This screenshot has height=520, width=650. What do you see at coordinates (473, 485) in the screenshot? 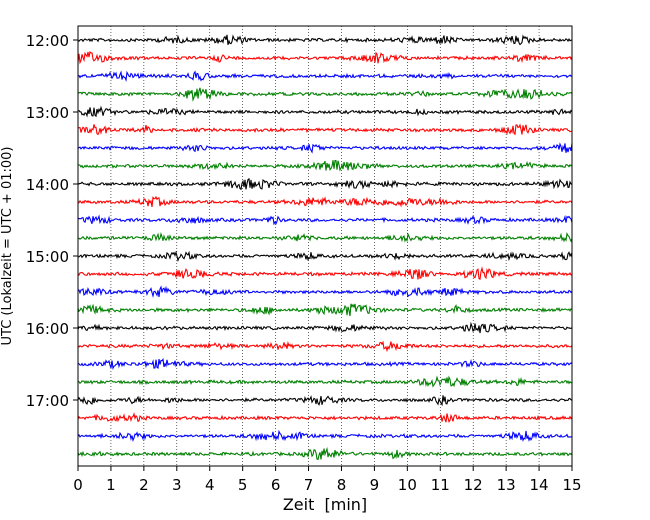
I see `x-tick-label: 12` at bounding box center [473, 485].